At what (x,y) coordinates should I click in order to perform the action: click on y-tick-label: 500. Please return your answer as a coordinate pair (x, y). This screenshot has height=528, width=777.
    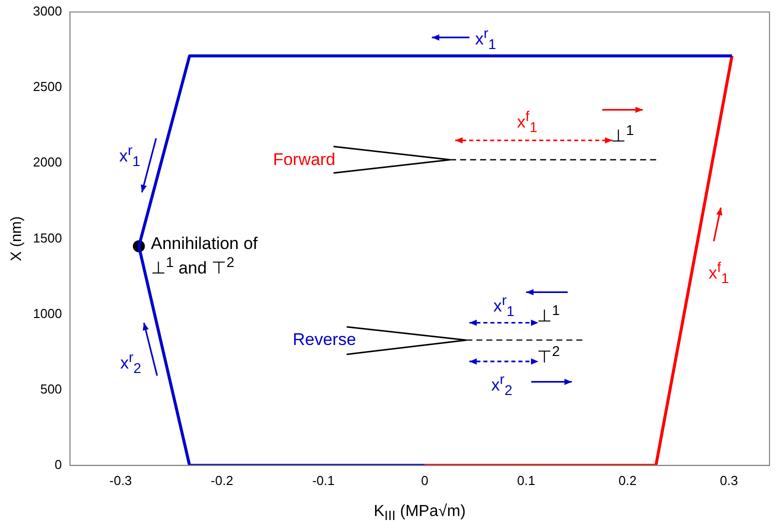
    Looking at the image, I should click on (51, 388).